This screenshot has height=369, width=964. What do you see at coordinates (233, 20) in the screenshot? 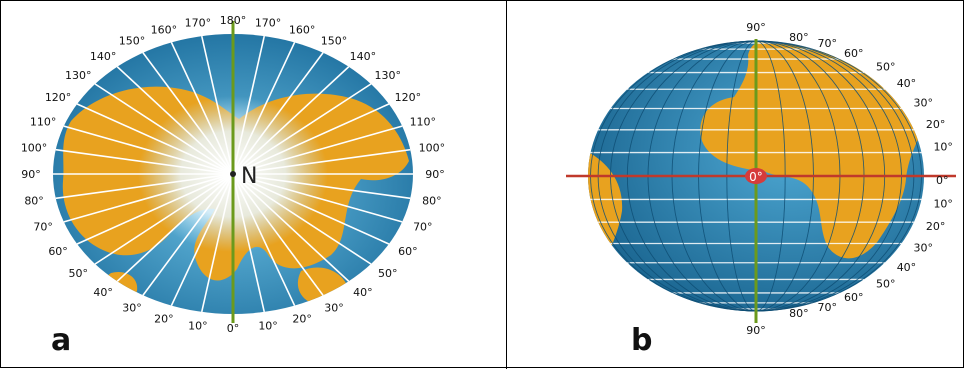
I see `meridian-label: 180°` at bounding box center [233, 20].